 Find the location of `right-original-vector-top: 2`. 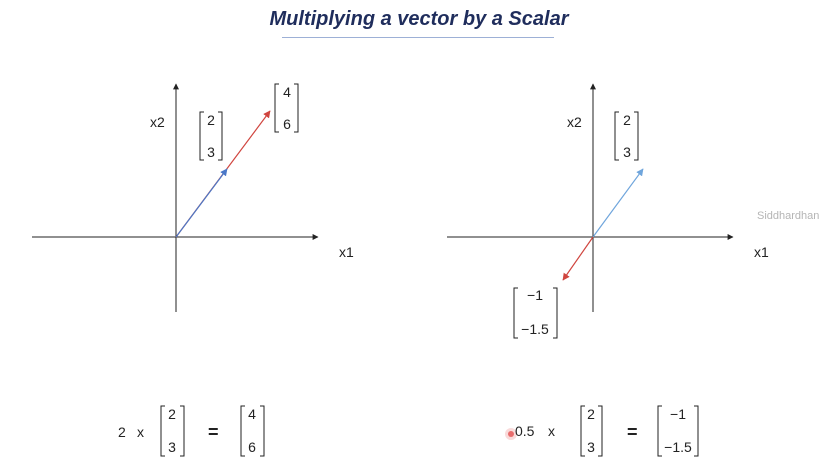

right-original-vector-top: 2 is located at coordinates (627, 120).